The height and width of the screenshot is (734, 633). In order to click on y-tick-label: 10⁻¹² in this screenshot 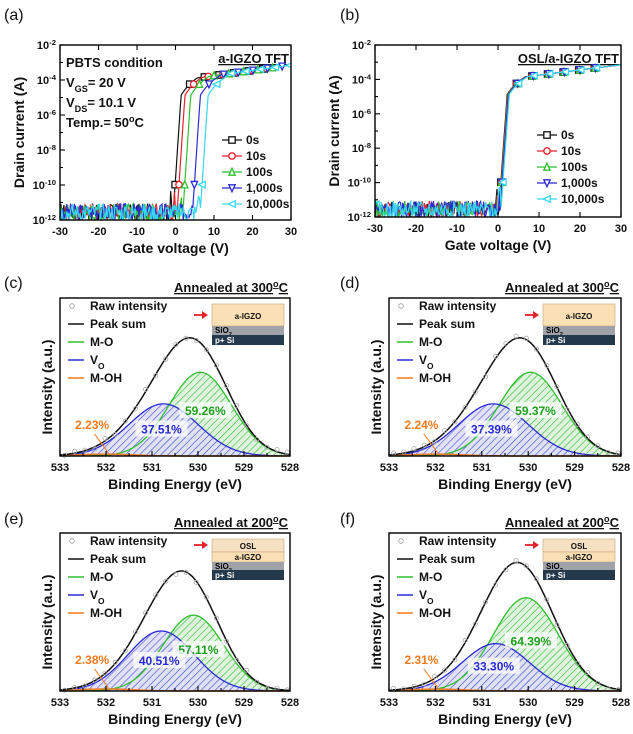, I will do `click(359, 217)`.